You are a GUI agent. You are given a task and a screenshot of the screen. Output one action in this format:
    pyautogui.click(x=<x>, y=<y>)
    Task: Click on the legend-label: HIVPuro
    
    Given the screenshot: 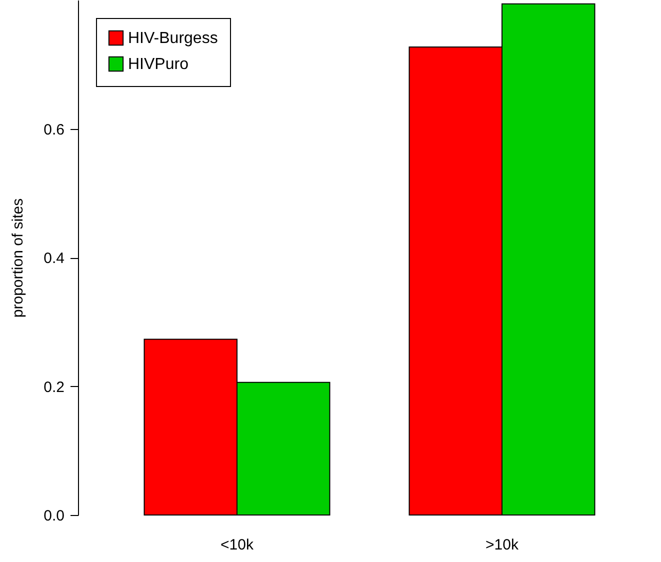 What is the action you would take?
    pyautogui.click(x=158, y=64)
    